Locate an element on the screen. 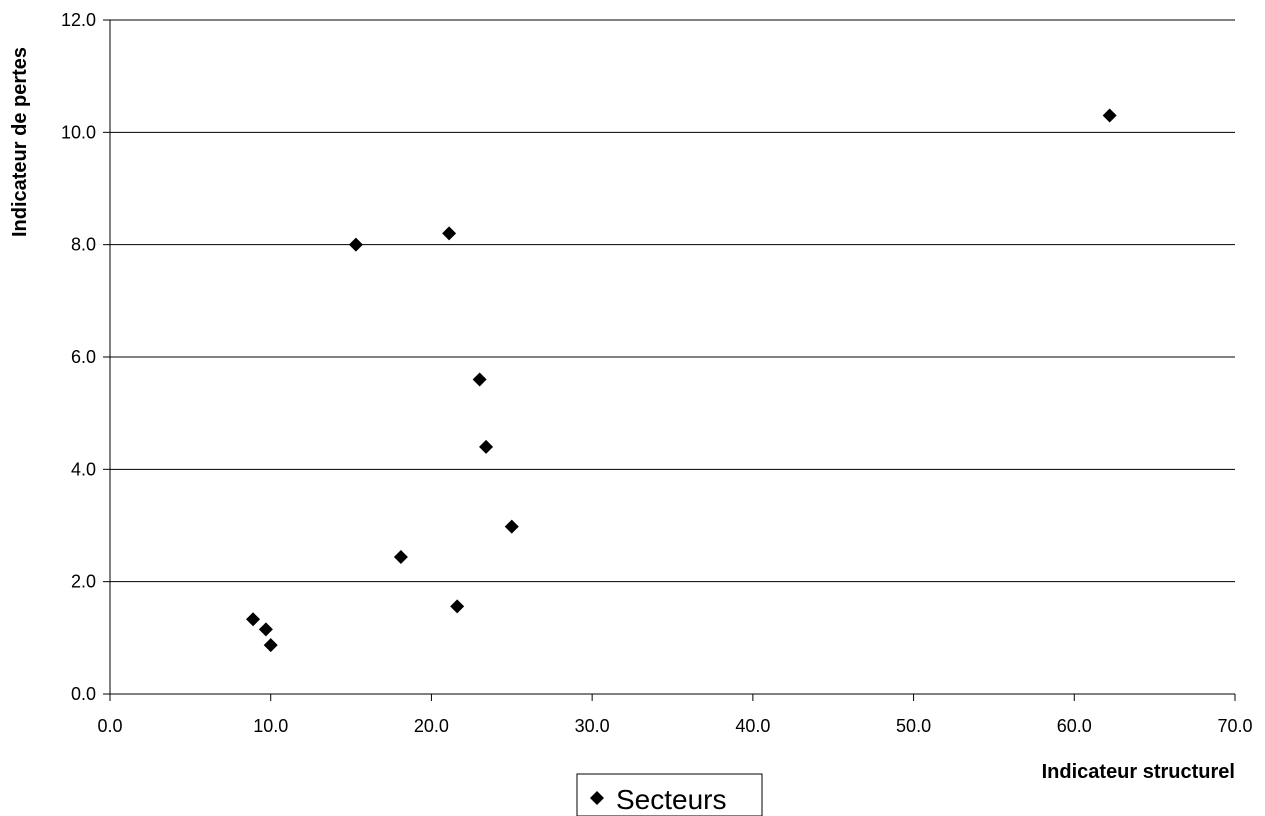 The width and height of the screenshot is (1265, 816). y-axis-title: Indicateur de pertes is located at coordinates (20, 142).